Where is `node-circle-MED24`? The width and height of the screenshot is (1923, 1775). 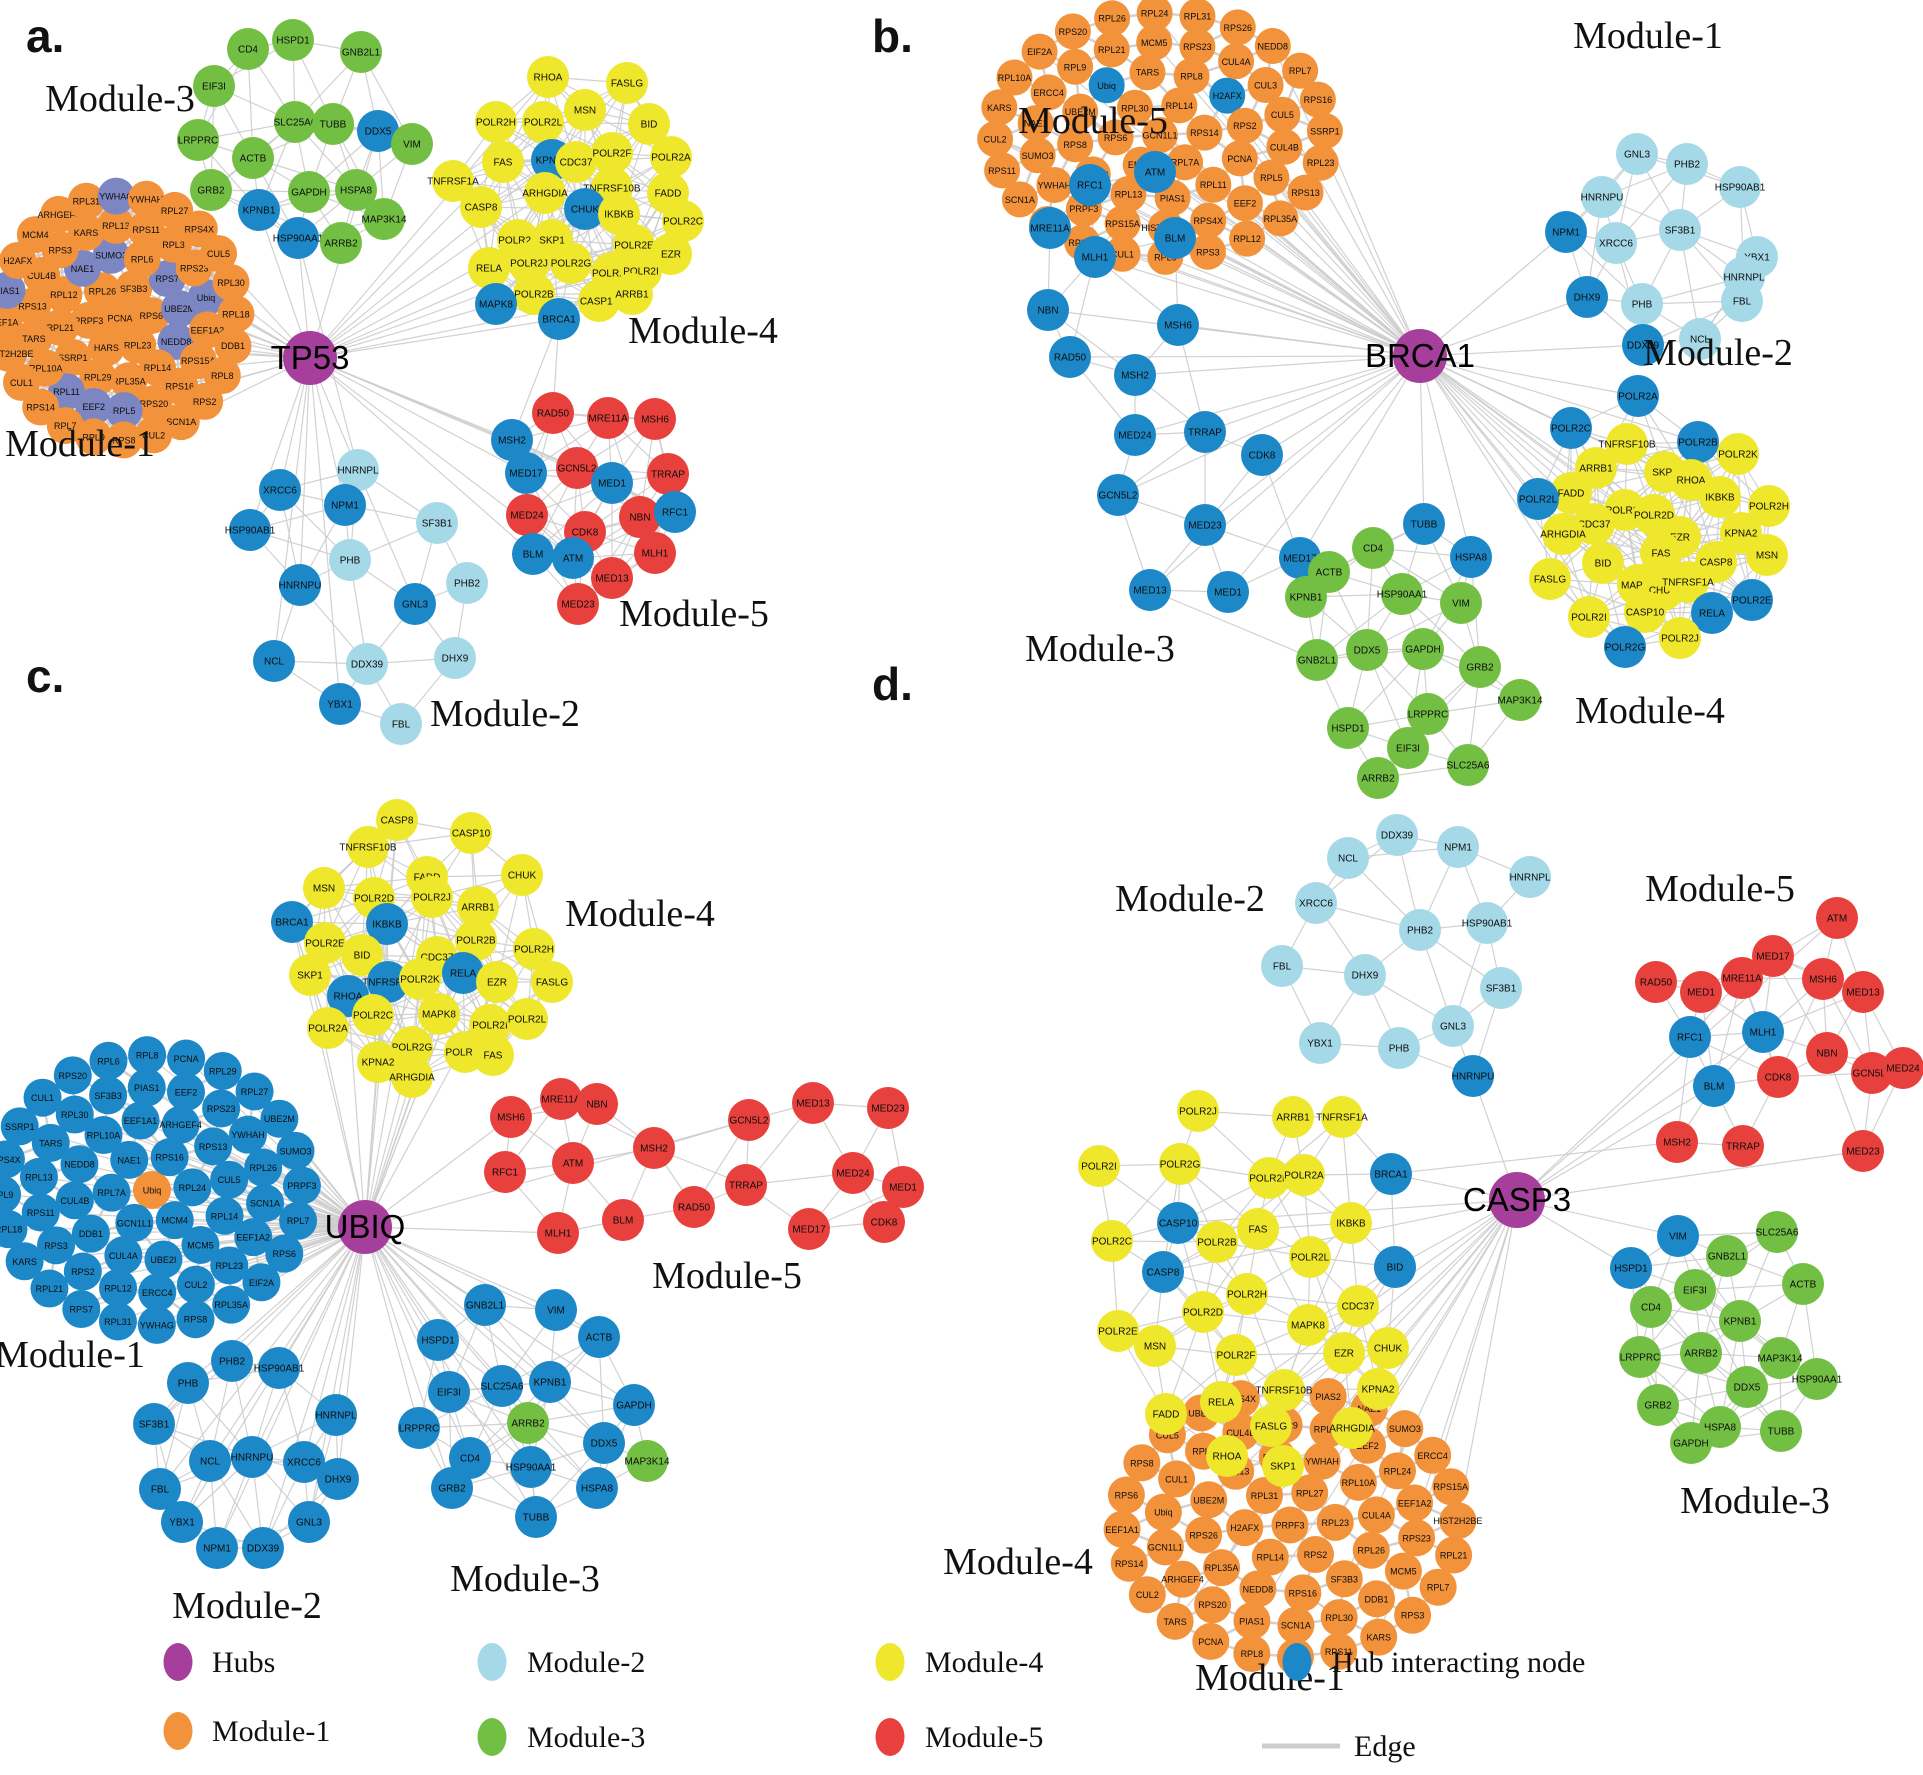 node-circle-MED24 is located at coordinates (527, 515).